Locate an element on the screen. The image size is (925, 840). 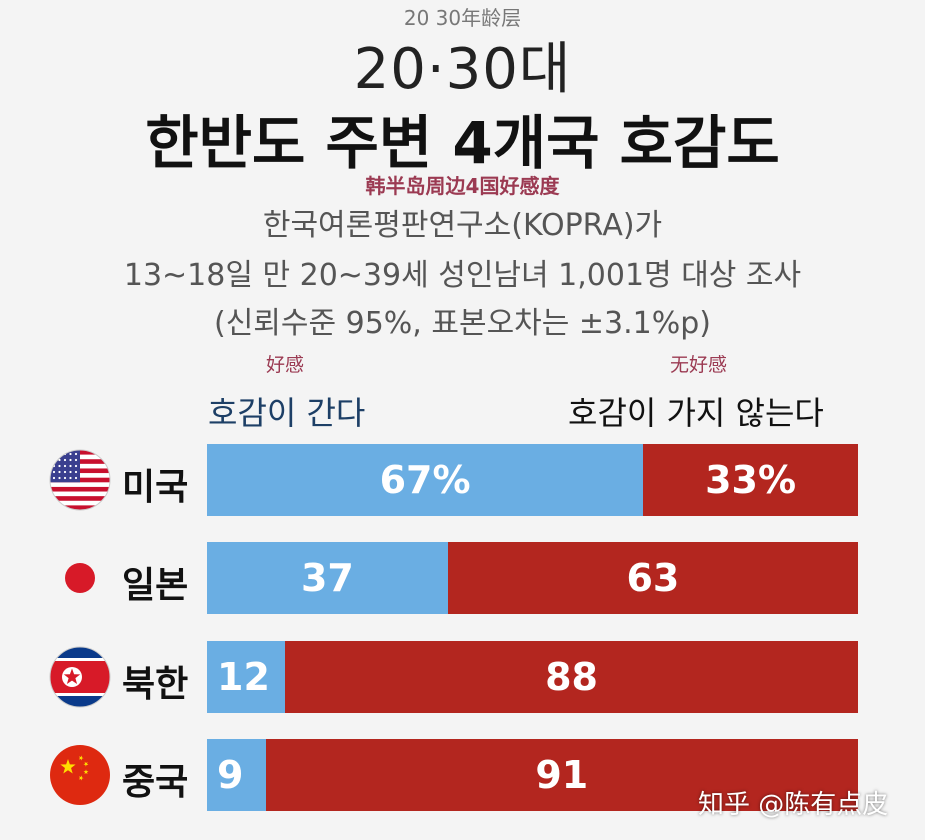
bar-segment-negative: 91 is located at coordinates (561, 775).